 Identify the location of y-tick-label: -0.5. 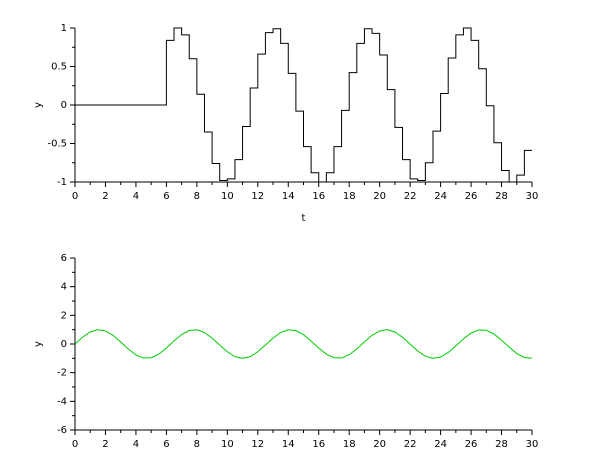
(57, 144).